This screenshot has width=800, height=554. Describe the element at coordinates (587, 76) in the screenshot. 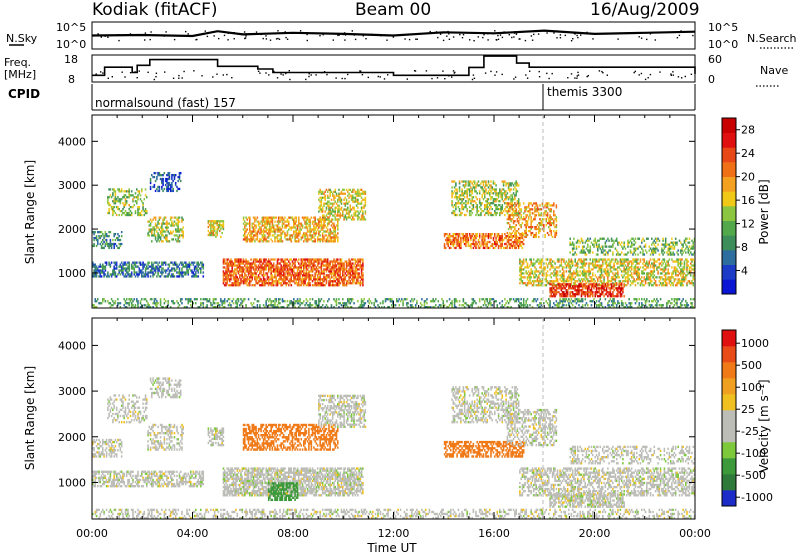

I see `nave-dot` at that location.